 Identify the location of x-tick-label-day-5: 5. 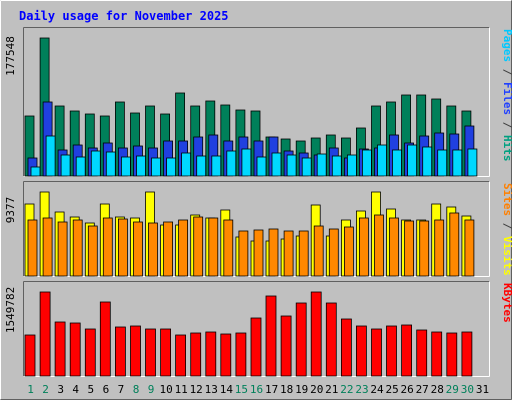
(90, 389).